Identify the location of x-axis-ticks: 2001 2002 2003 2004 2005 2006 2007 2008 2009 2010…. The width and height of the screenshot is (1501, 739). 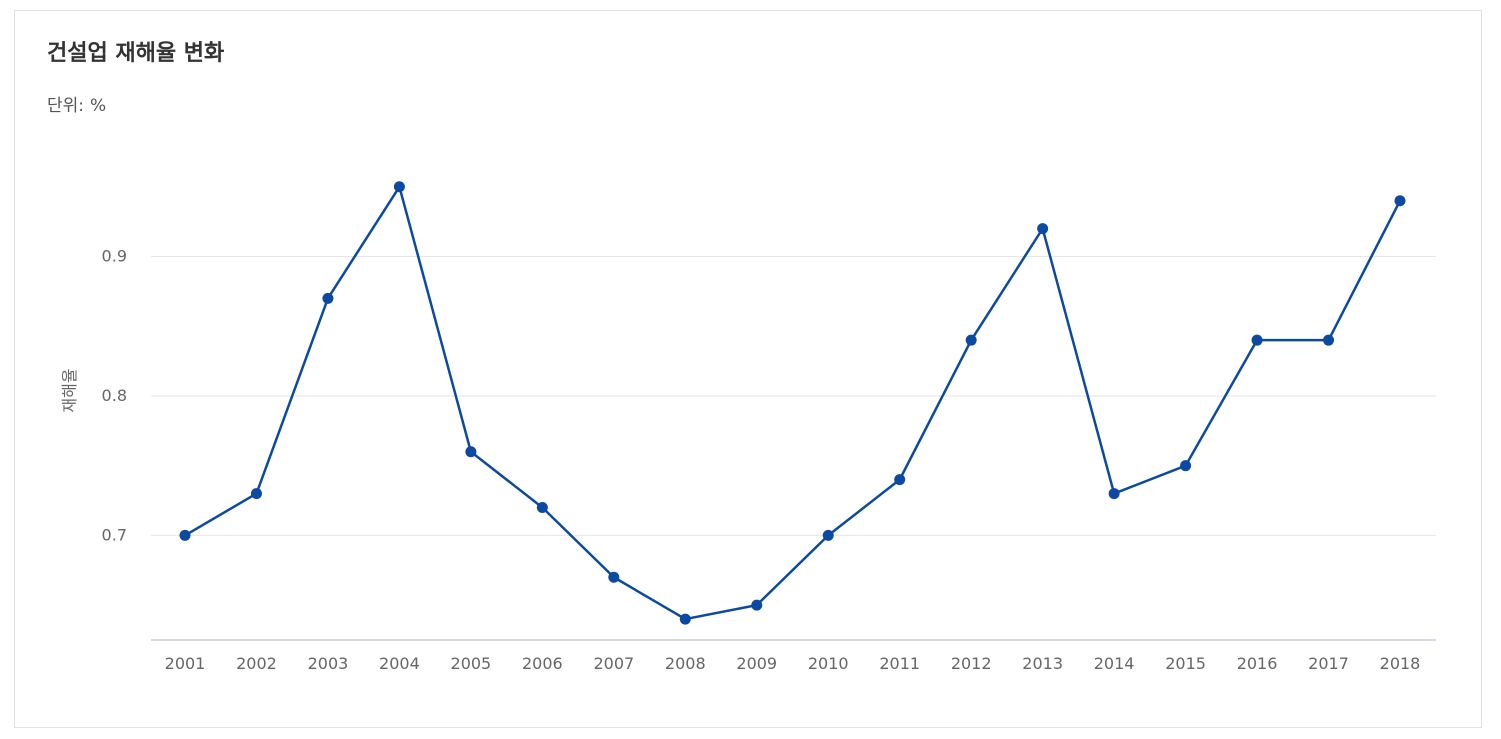
(793, 663).